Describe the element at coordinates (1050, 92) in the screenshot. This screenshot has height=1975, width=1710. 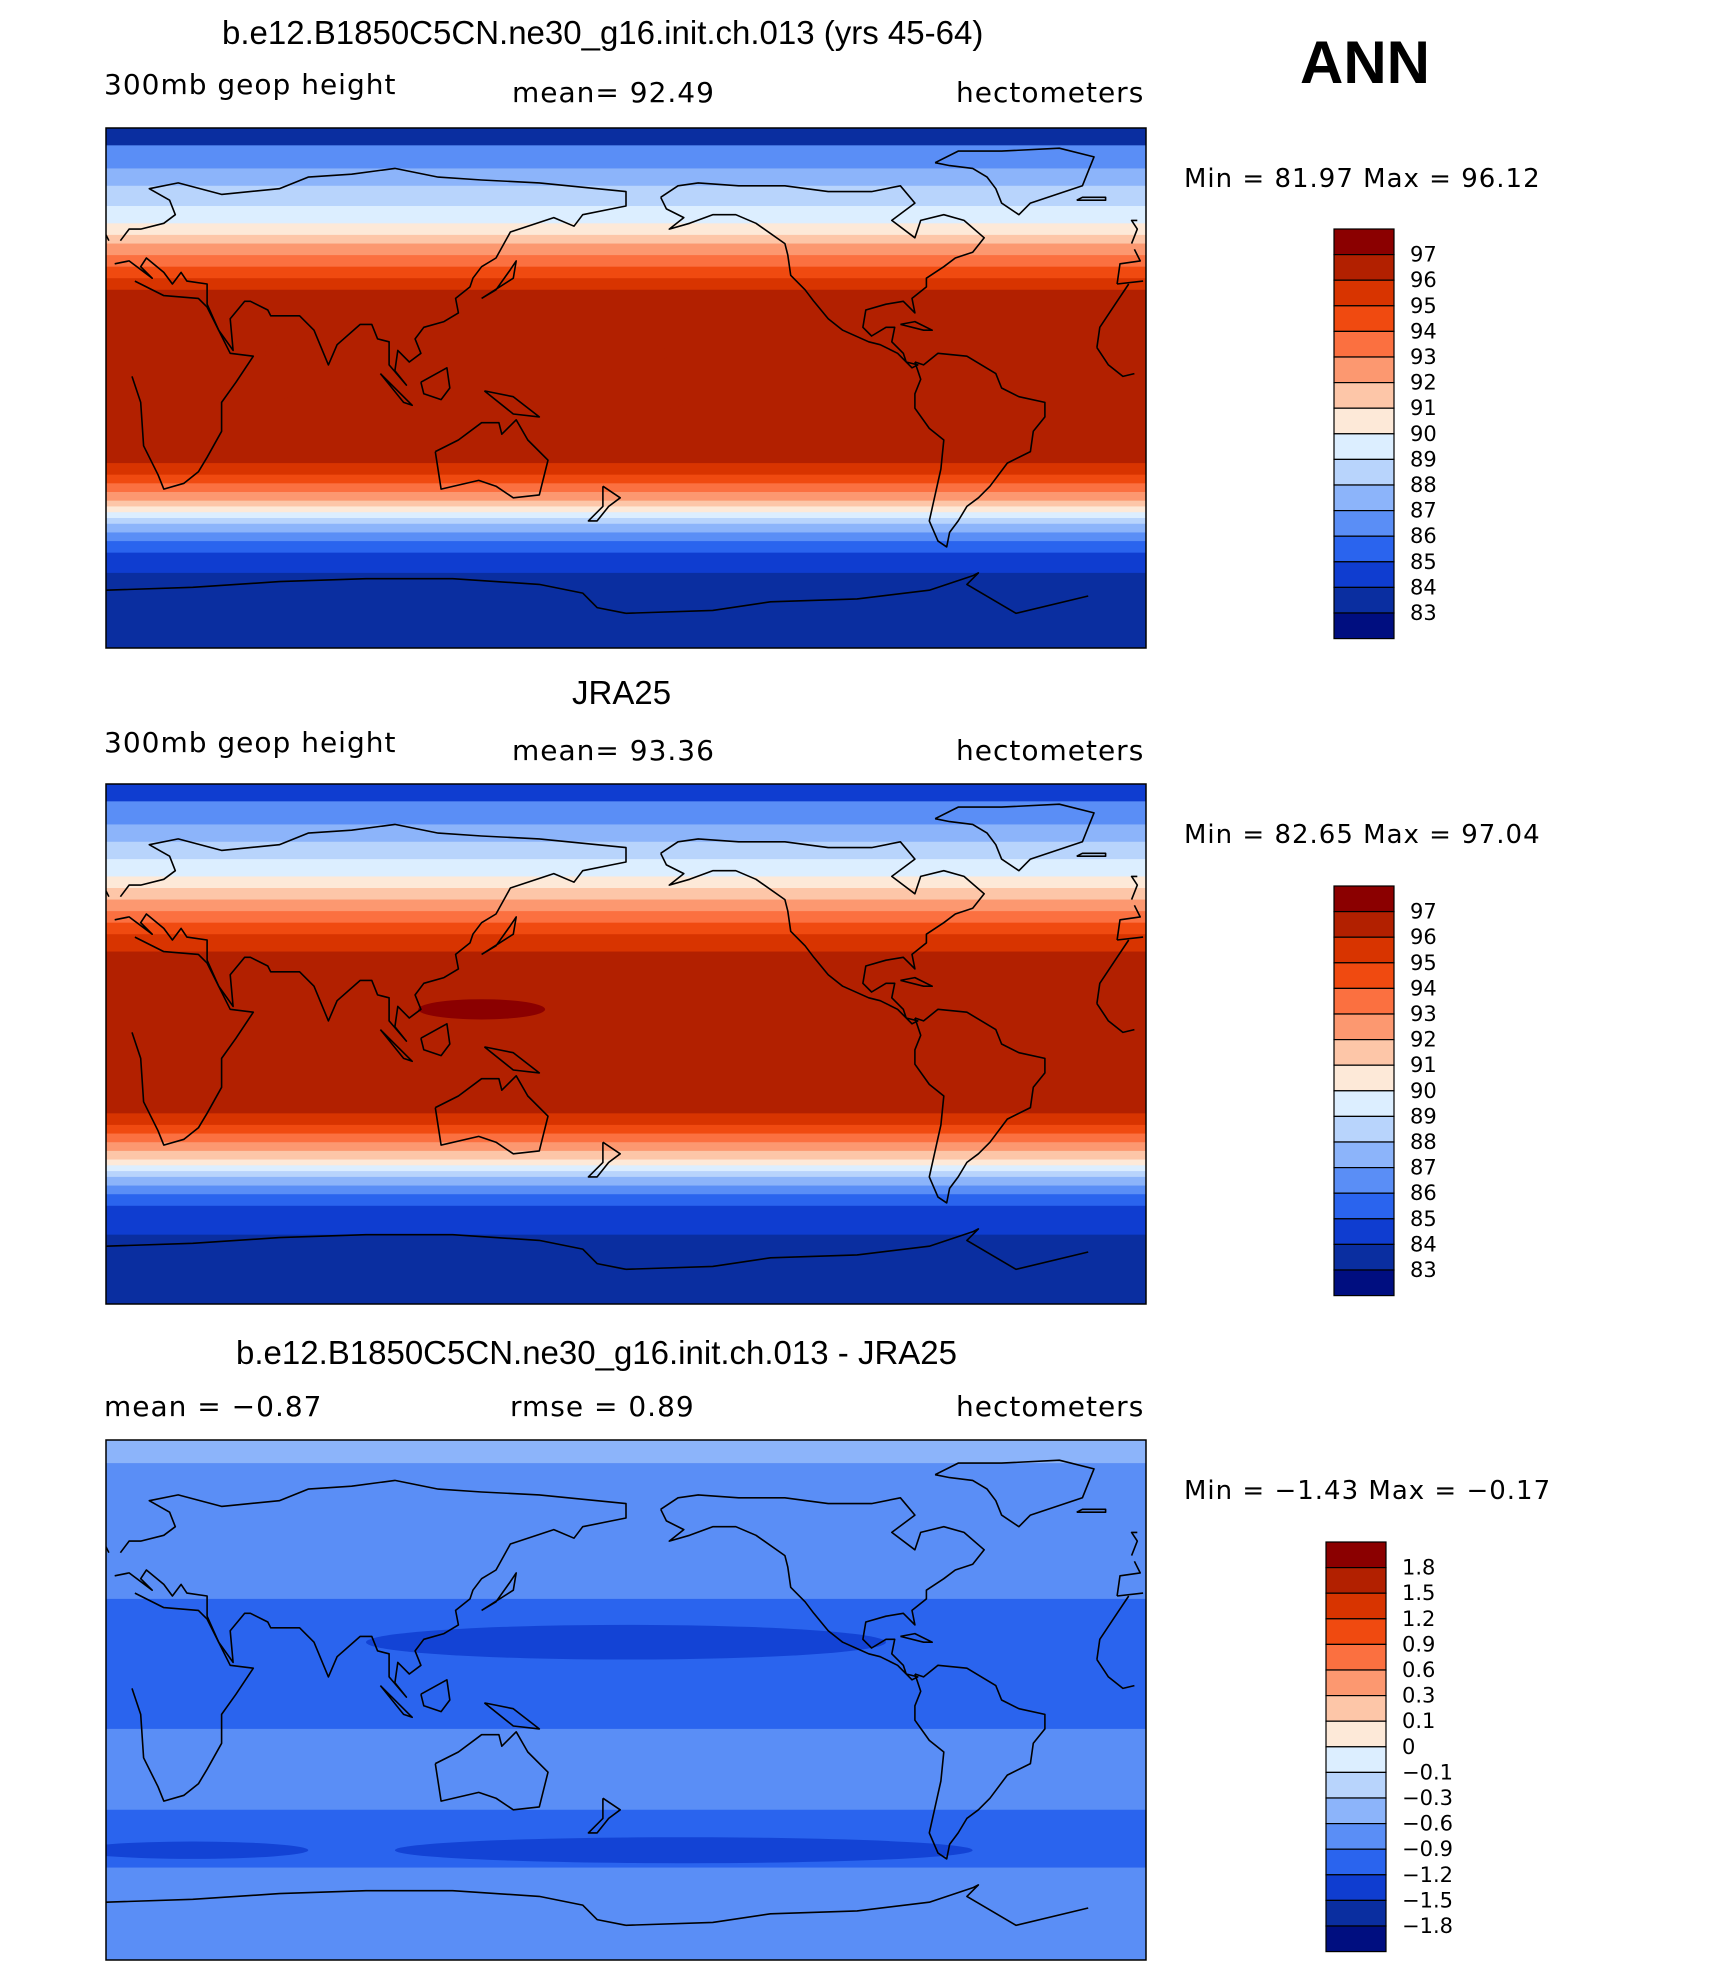
I see `panel1-units-label: hectometers` at that location.